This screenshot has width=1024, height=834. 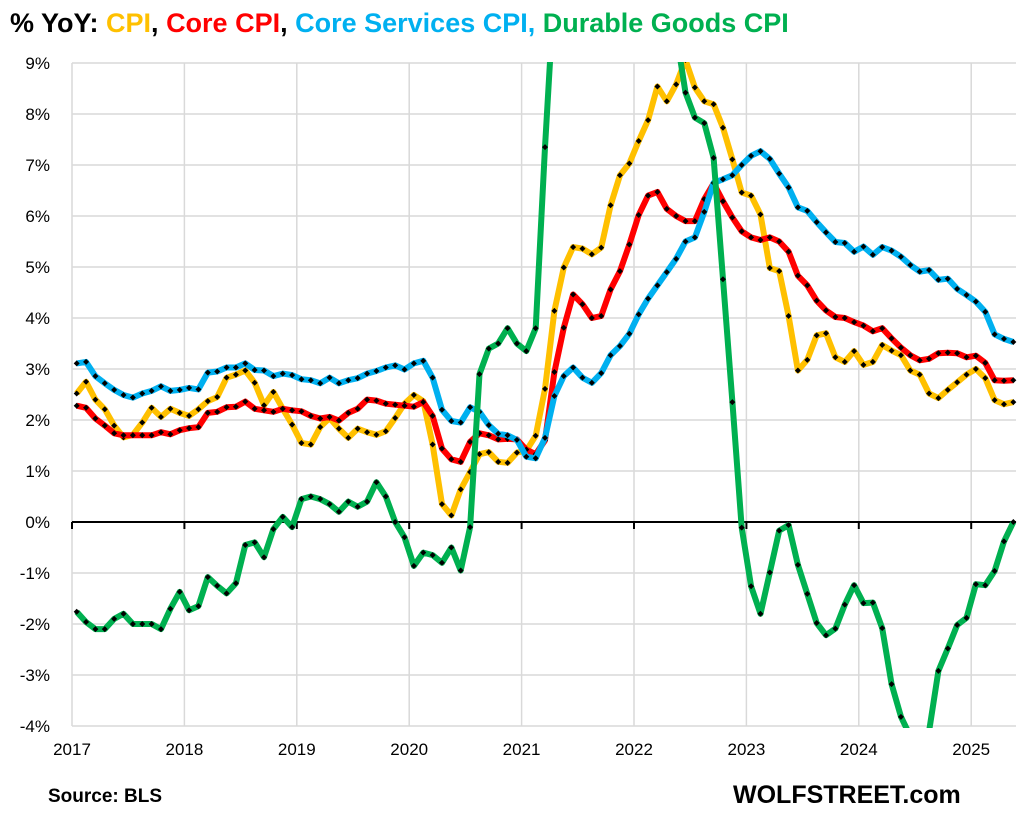 I want to click on y-tick-label: 1%, so click(x=37, y=471).